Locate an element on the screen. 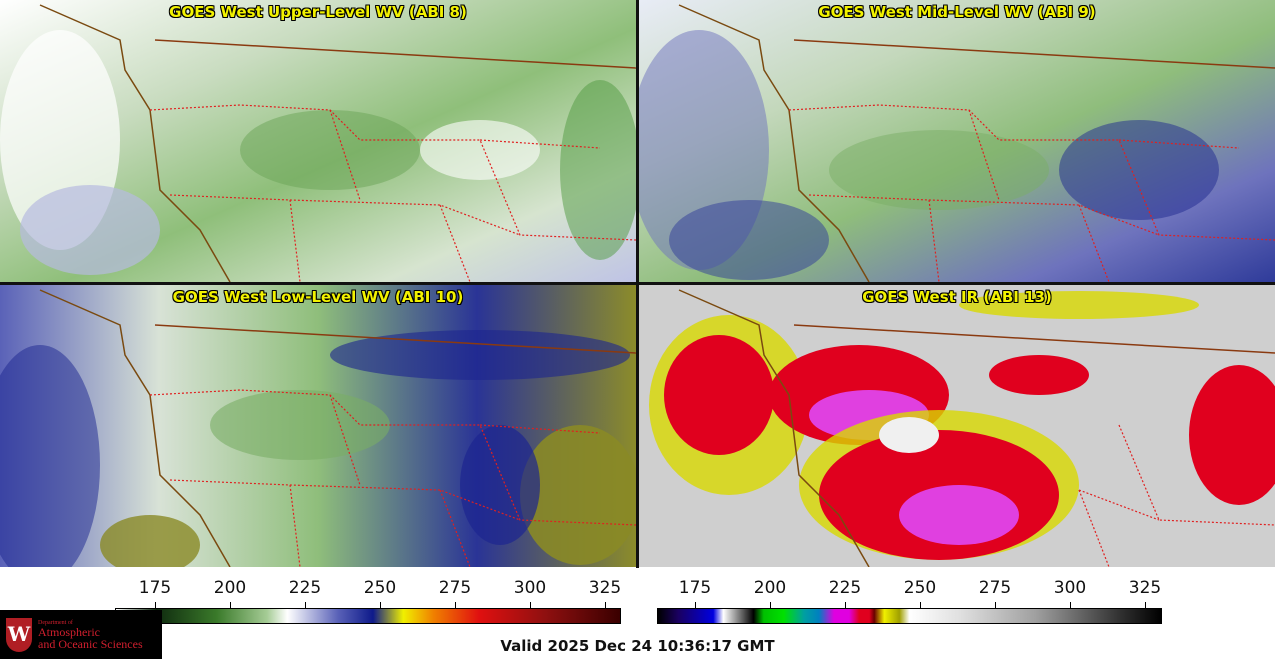 The height and width of the screenshot is (659, 1275). panel-title: GOES West IR (ABI 13) is located at coordinates (957, 297).